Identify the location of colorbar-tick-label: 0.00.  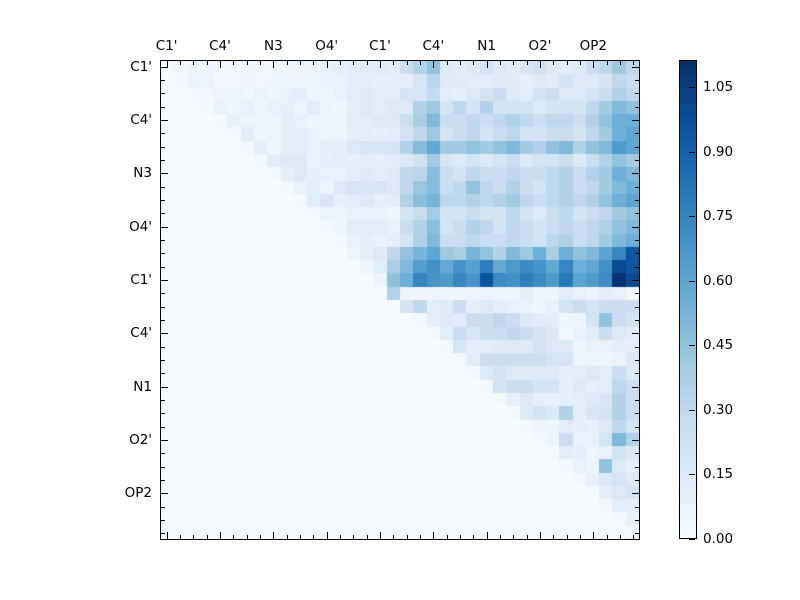
(718, 539).